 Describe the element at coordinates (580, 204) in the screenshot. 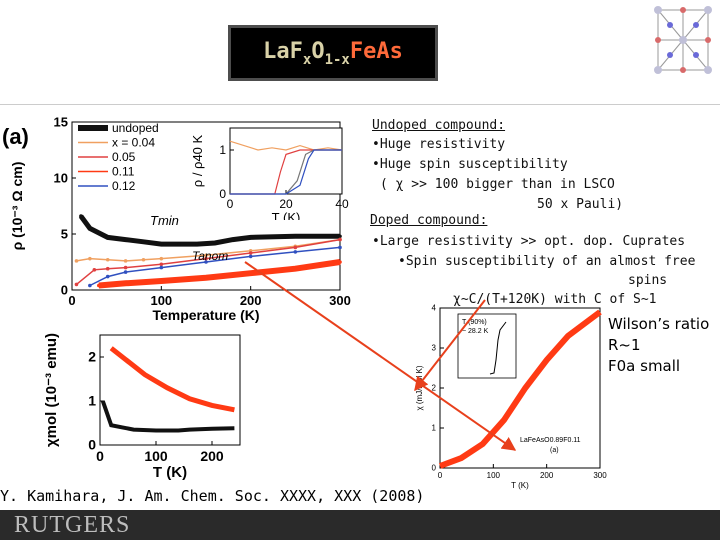

I see `undoped-bullet-4: 50 x Pauli)` at that location.